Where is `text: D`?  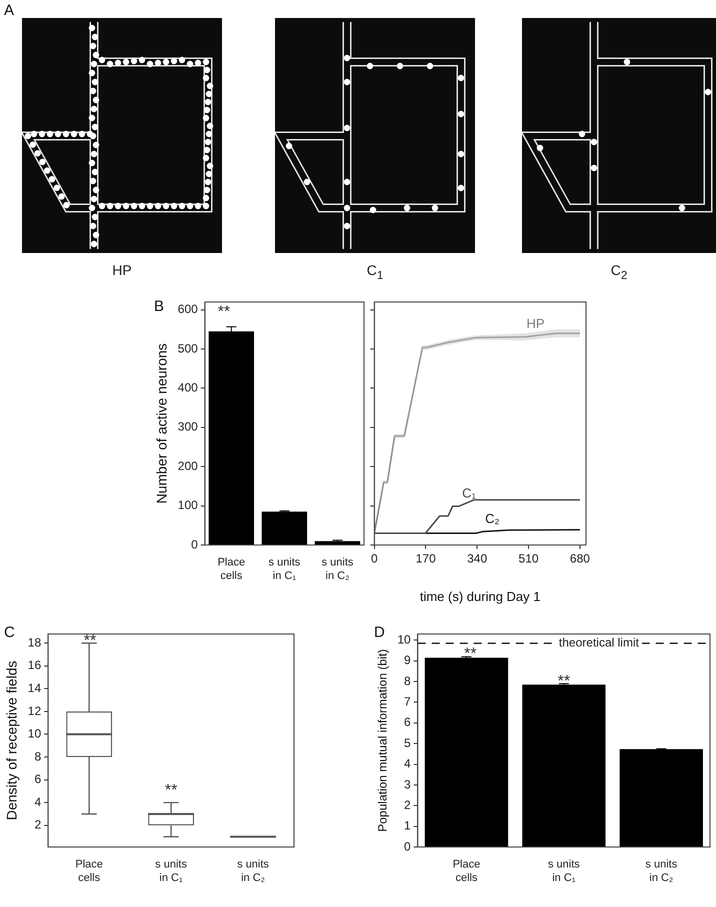
text: D is located at coordinates (379, 632).